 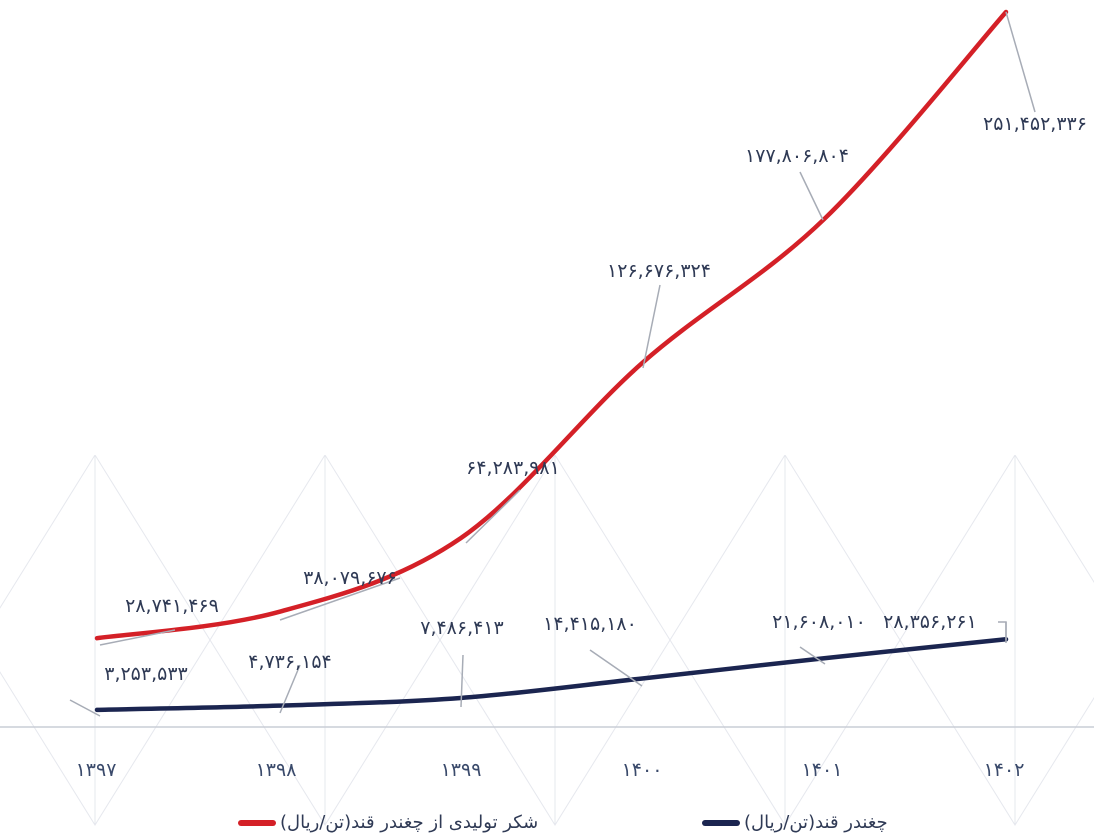 I want to click on data-label: ۶۴,۲۸۳,۹۸۱, so click(x=513, y=468).